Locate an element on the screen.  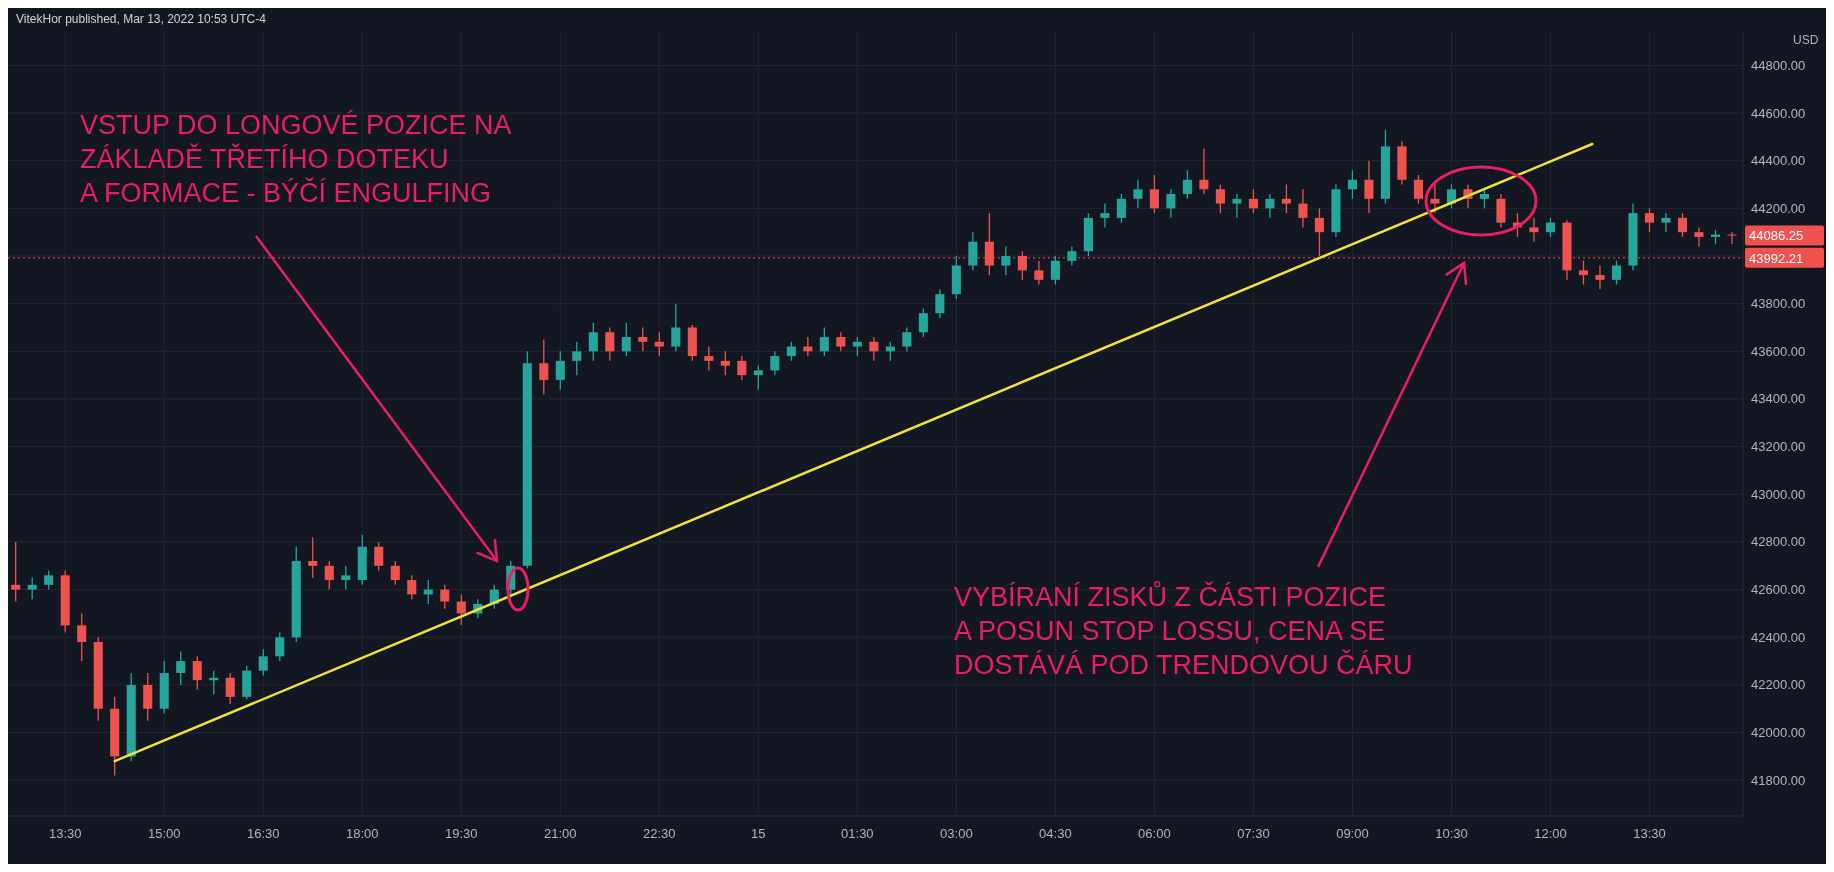
y-tick-label: 42600.00 is located at coordinates (1778, 590).